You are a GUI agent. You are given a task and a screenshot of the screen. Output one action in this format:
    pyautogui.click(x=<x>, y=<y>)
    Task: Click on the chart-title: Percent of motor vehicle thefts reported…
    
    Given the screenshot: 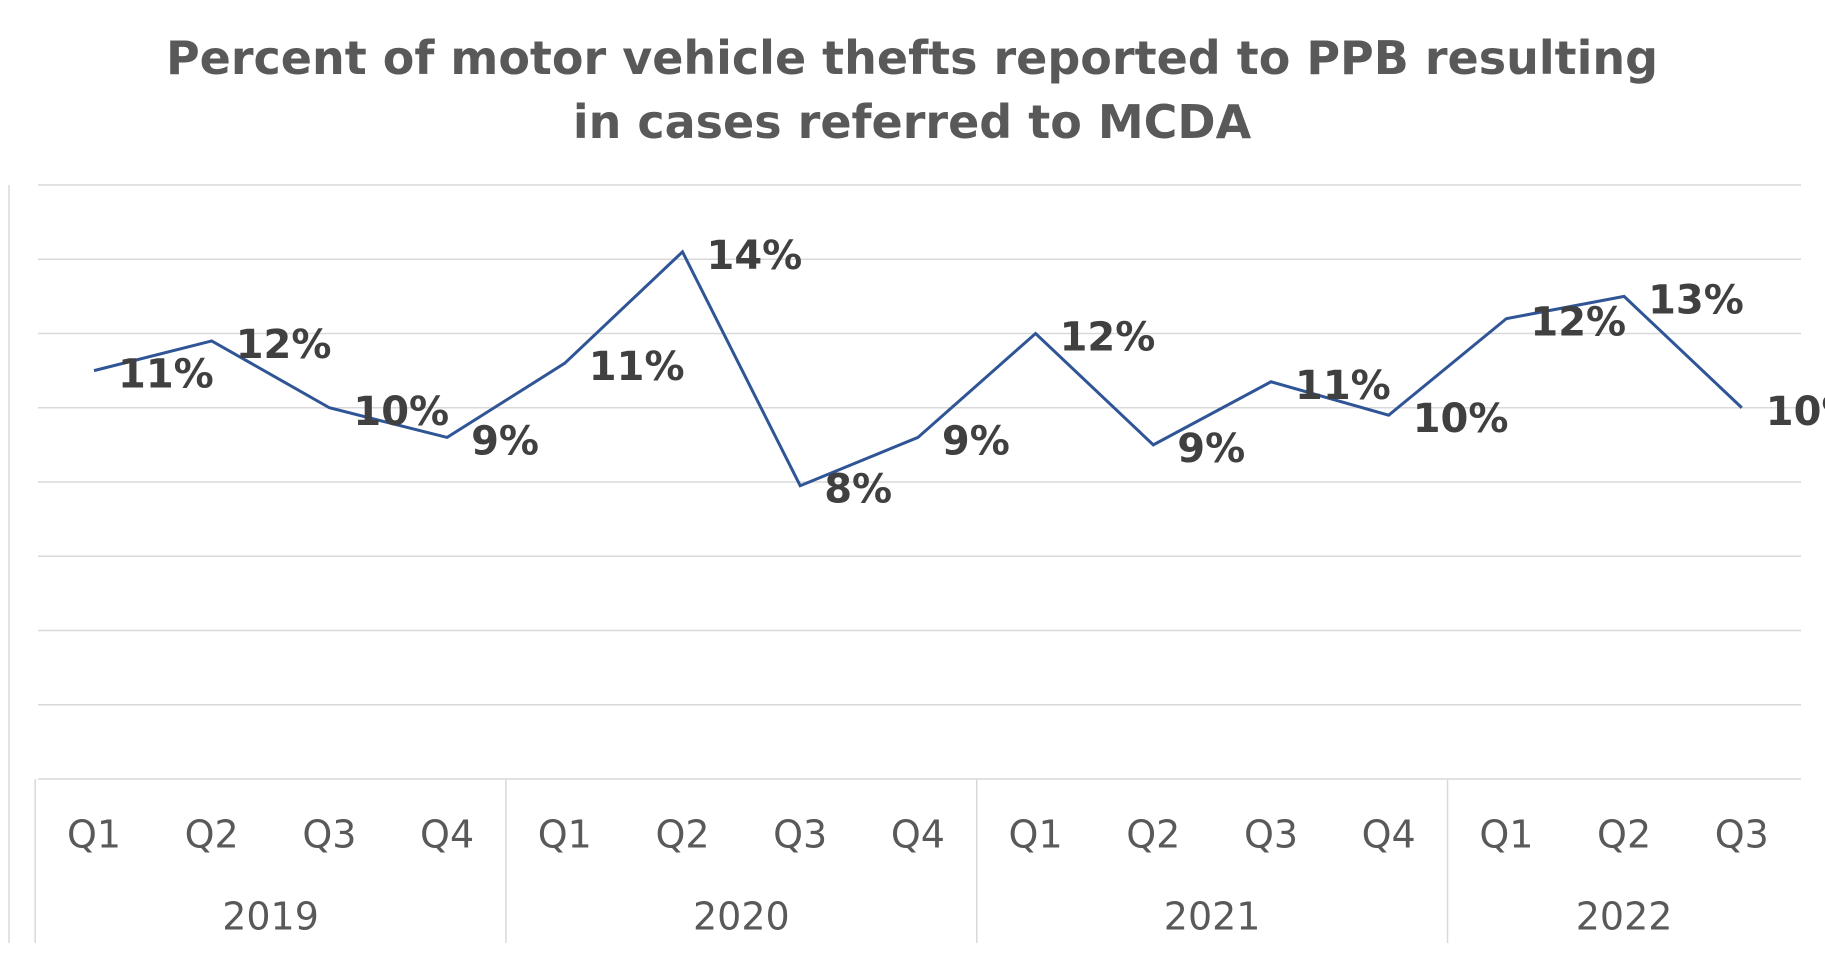 What is the action you would take?
    pyautogui.click(x=912, y=90)
    